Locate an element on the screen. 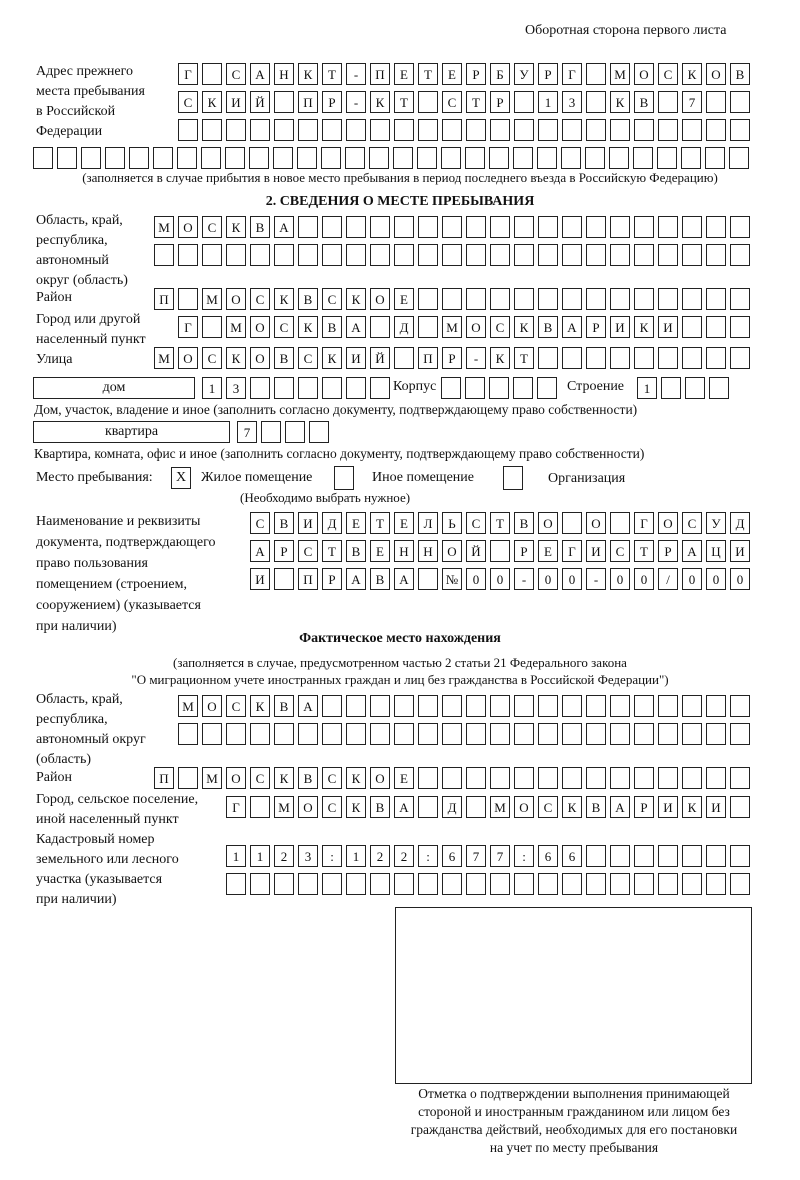 This screenshot has width=800, height=1180. letter-cell: К is located at coordinates (644, 327).